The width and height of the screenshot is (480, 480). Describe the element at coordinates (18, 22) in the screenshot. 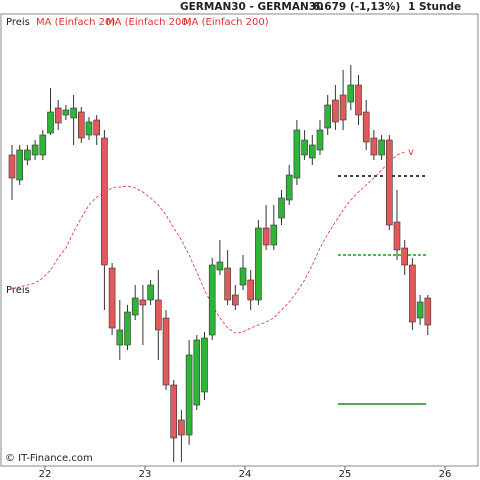

I see `legend-price: Preis` at that location.